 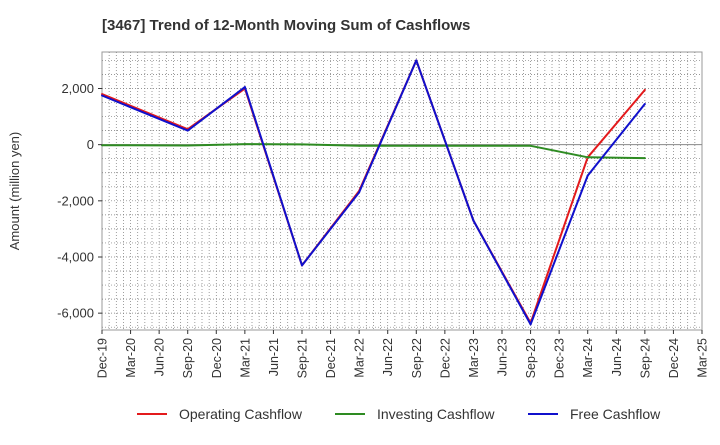 I want to click on x-tick-label: Jun-20, so click(x=160, y=357).